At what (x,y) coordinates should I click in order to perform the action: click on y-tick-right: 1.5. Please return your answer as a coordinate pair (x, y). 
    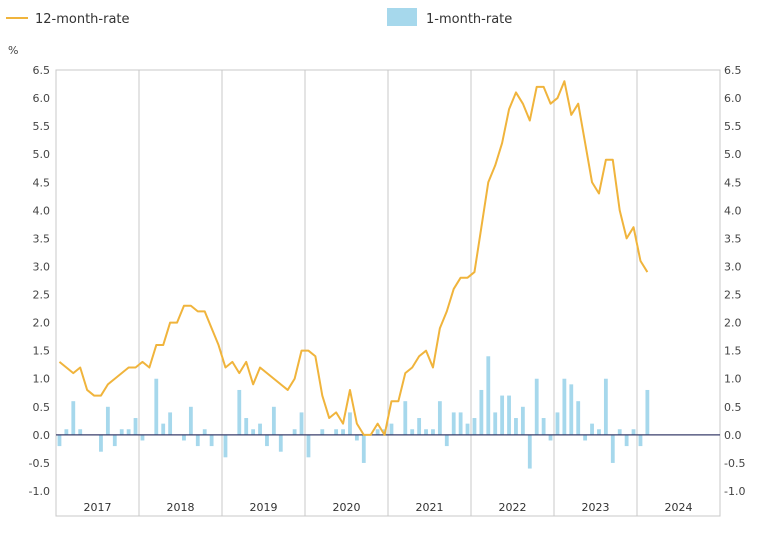
    Looking at the image, I should click on (733, 351).